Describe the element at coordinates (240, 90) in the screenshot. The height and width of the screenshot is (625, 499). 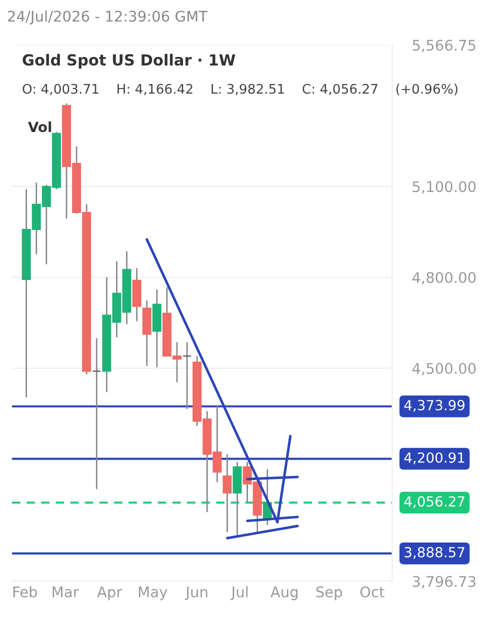
I see `text: O: 4,003.71 H: 4,166.42 L: 3,982.51 C: 4,056.27 (+0.96%)` at that location.